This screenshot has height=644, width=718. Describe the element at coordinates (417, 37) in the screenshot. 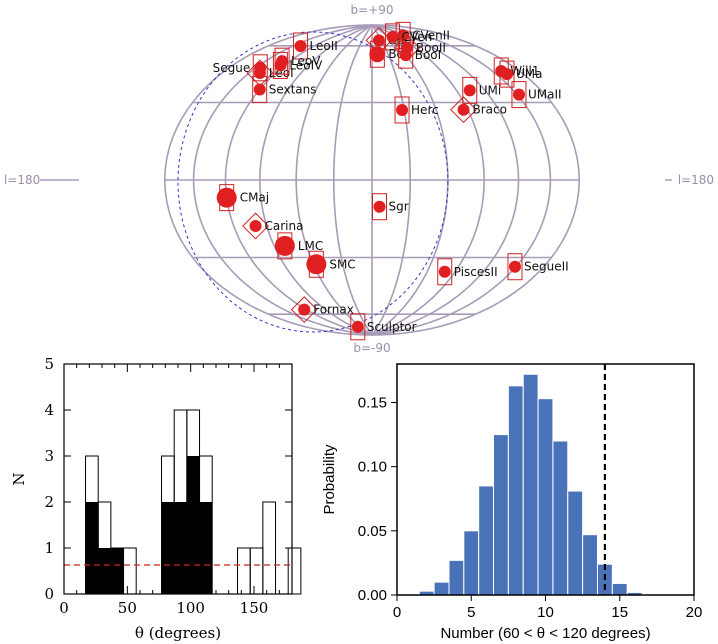

I see `satellite-label: CVen` at that location.